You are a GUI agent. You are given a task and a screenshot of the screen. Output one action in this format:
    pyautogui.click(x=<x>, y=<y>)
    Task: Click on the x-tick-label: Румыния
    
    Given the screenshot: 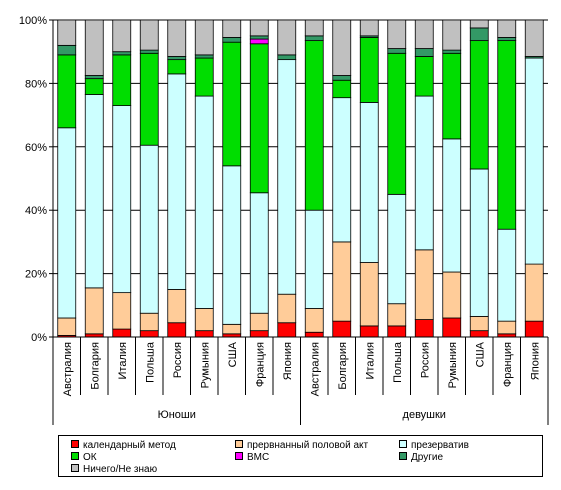 What is the action you would take?
    pyautogui.click(x=453, y=365)
    